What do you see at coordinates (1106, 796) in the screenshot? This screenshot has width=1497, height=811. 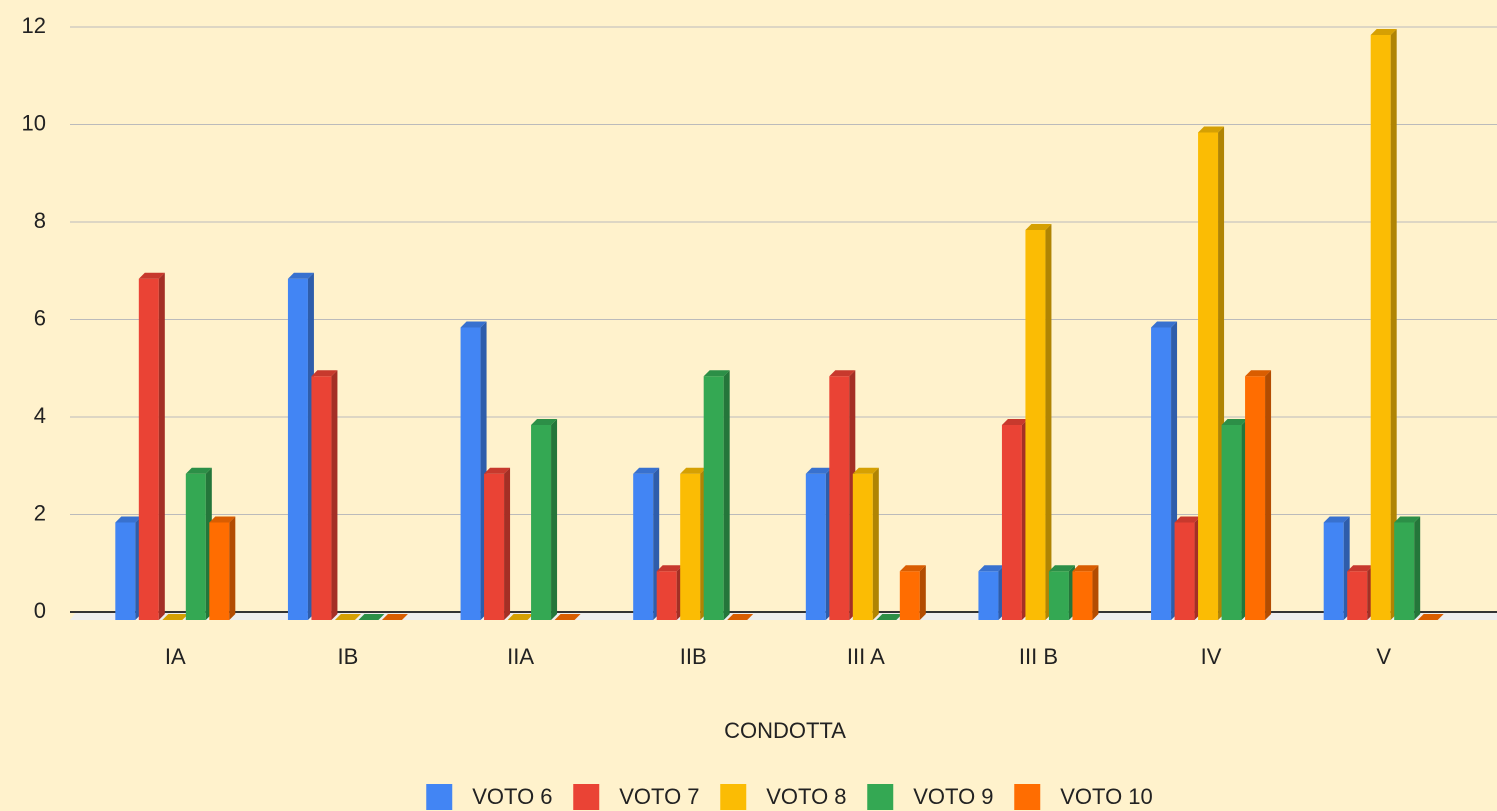 I see `legend-label: VOTO 10` at bounding box center [1106, 796].